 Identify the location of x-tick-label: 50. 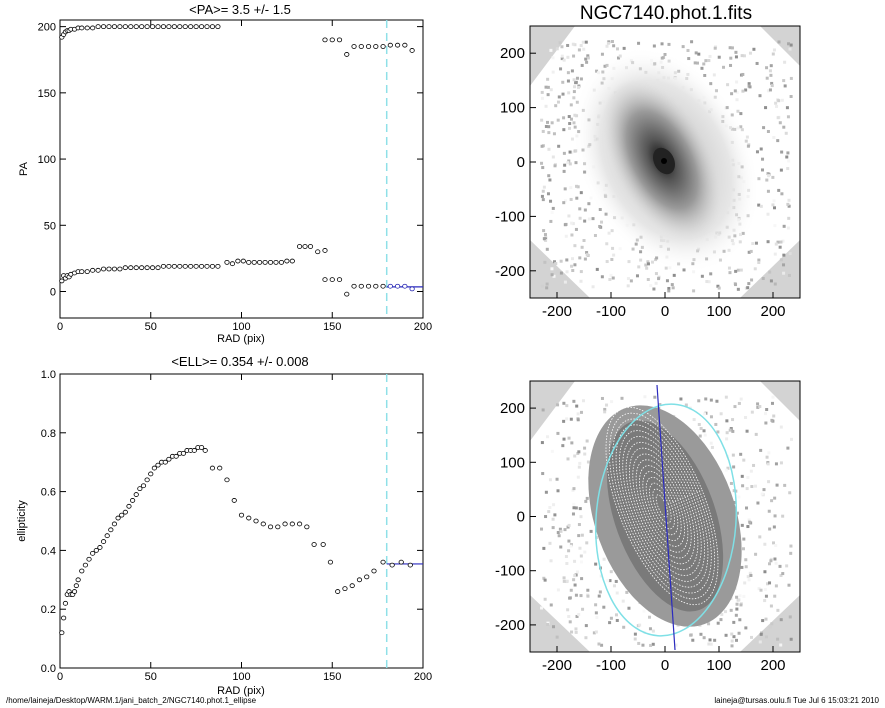
(151, 327).